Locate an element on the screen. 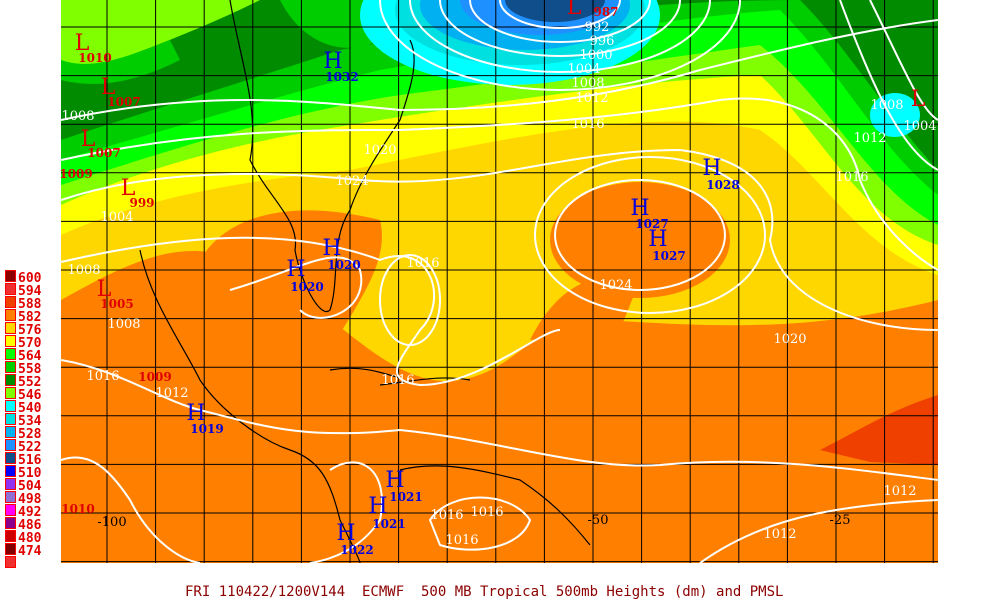 Image resolution: width=1000 pixels, height=600 pixels. legend-level: 522 is located at coordinates (30, 447).